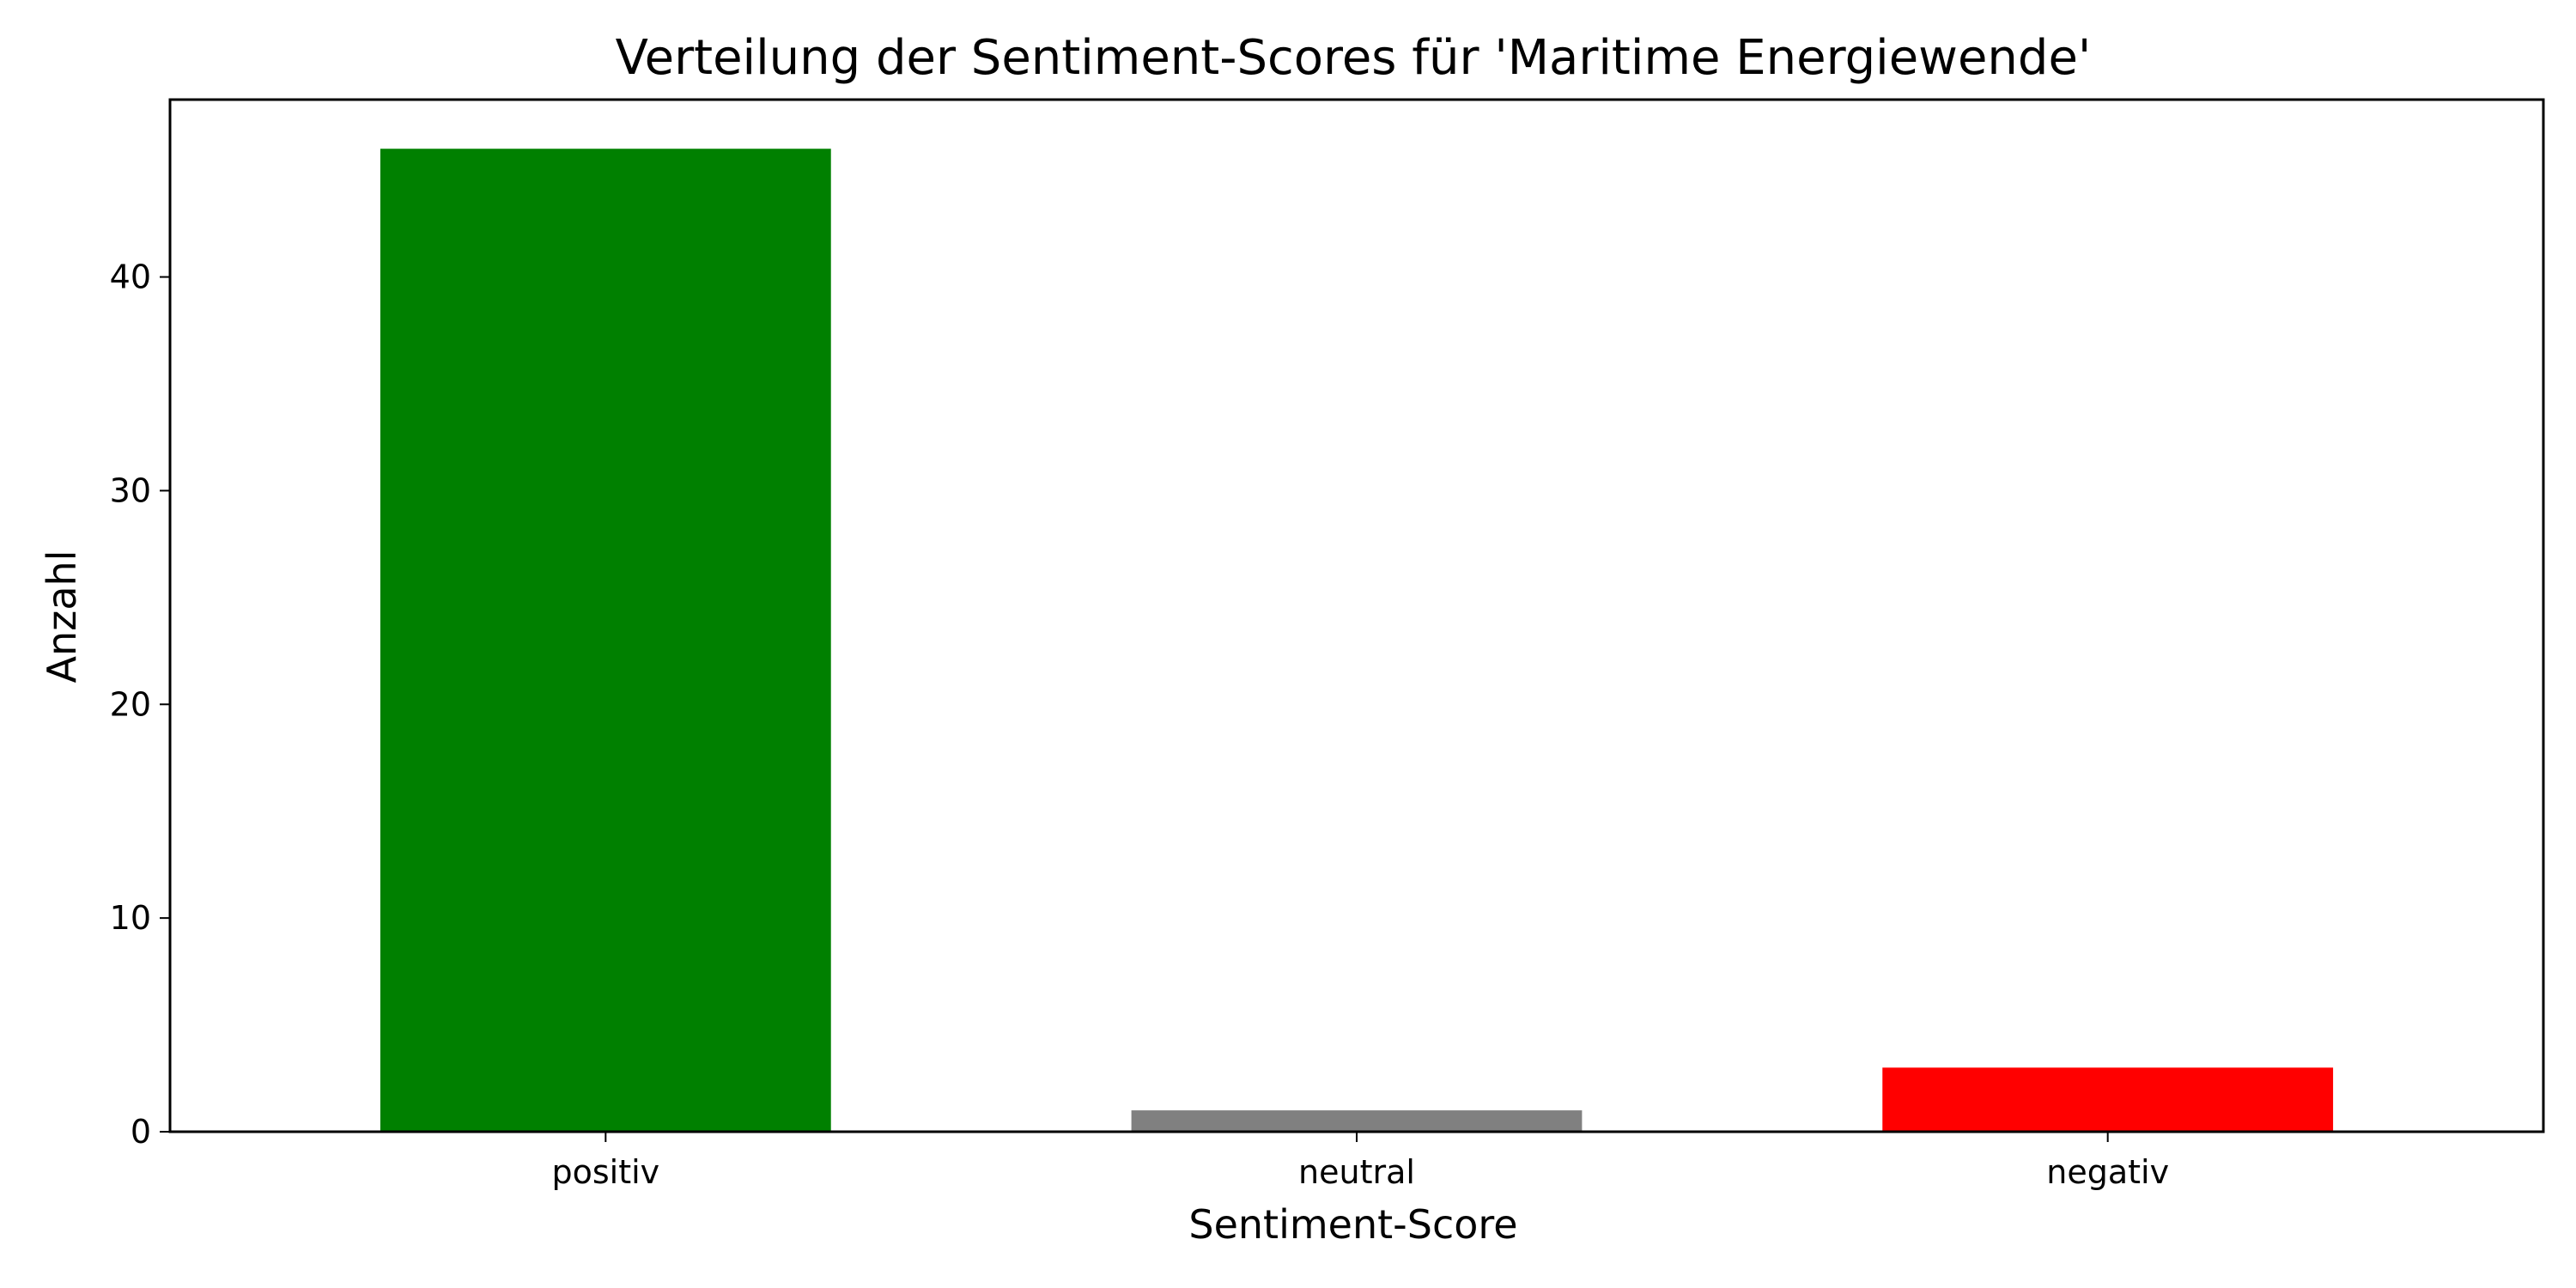  Describe the element at coordinates (1352, 1224) in the screenshot. I see `x-axis-label: Sentiment-Score` at that location.